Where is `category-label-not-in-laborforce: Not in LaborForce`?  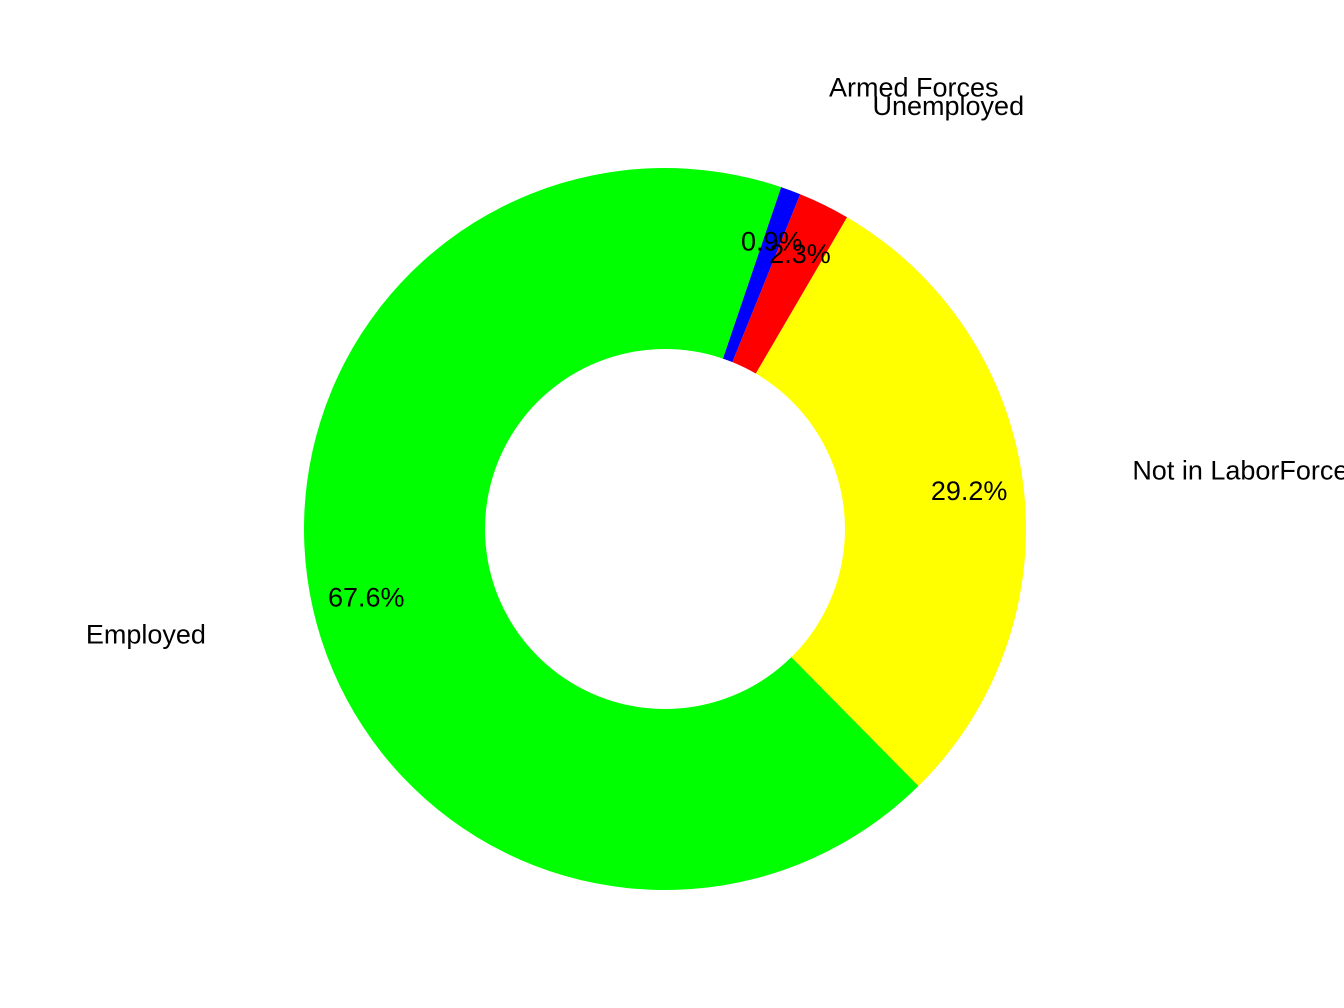
category-label-not-in-laborforce: Not in LaborForce is located at coordinates (1238, 470).